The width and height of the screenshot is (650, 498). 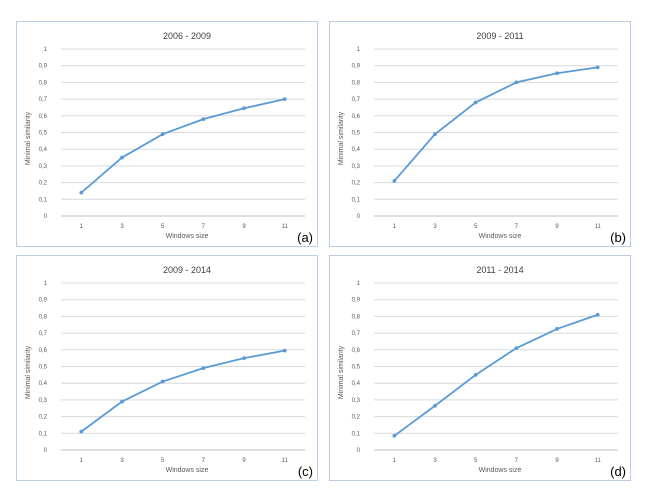 What do you see at coordinates (499, 36) in the screenshot?
I see `chart-title: 2009 - 2011` at bounding box center [499, 36].